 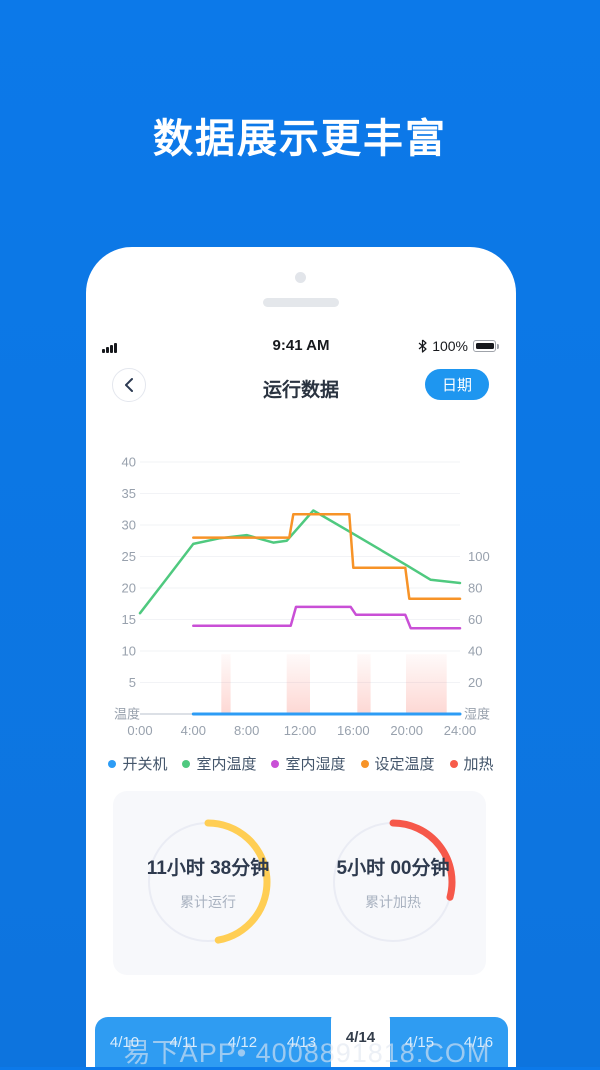 What do you see at coordinates (419, 1042) in the screenshot?
I see `tab-date-4-15: 4/15` at bounding box center [419, 1042].